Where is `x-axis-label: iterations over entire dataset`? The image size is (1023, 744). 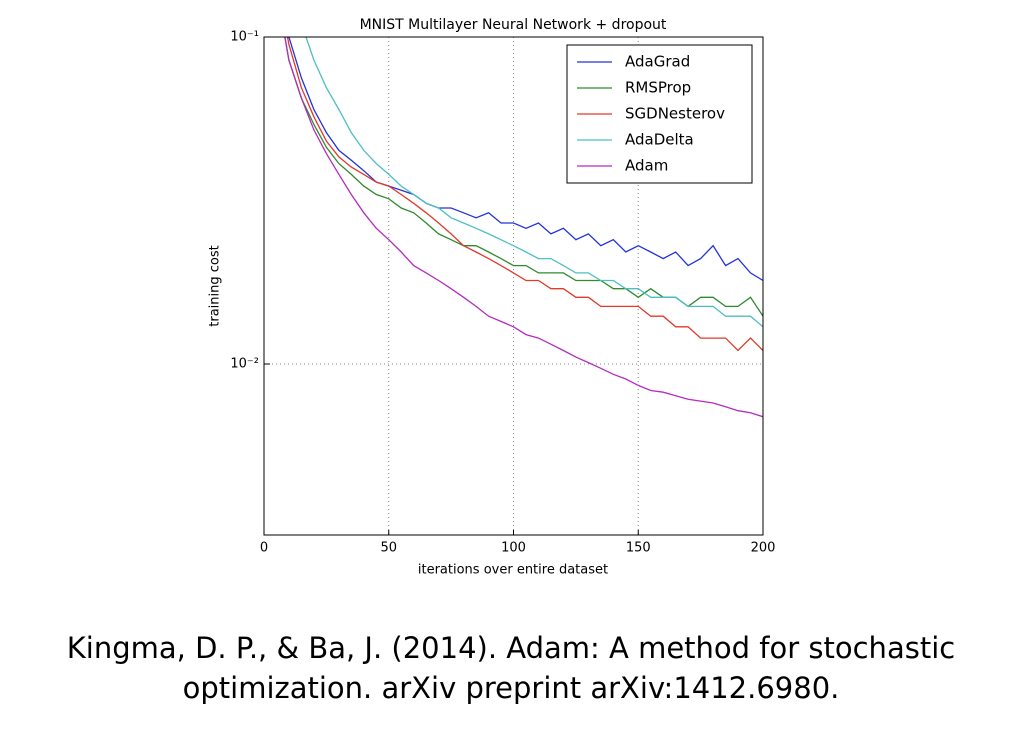
x-axis-label: iterations over entire dataset is located at coordinates (513, 570).